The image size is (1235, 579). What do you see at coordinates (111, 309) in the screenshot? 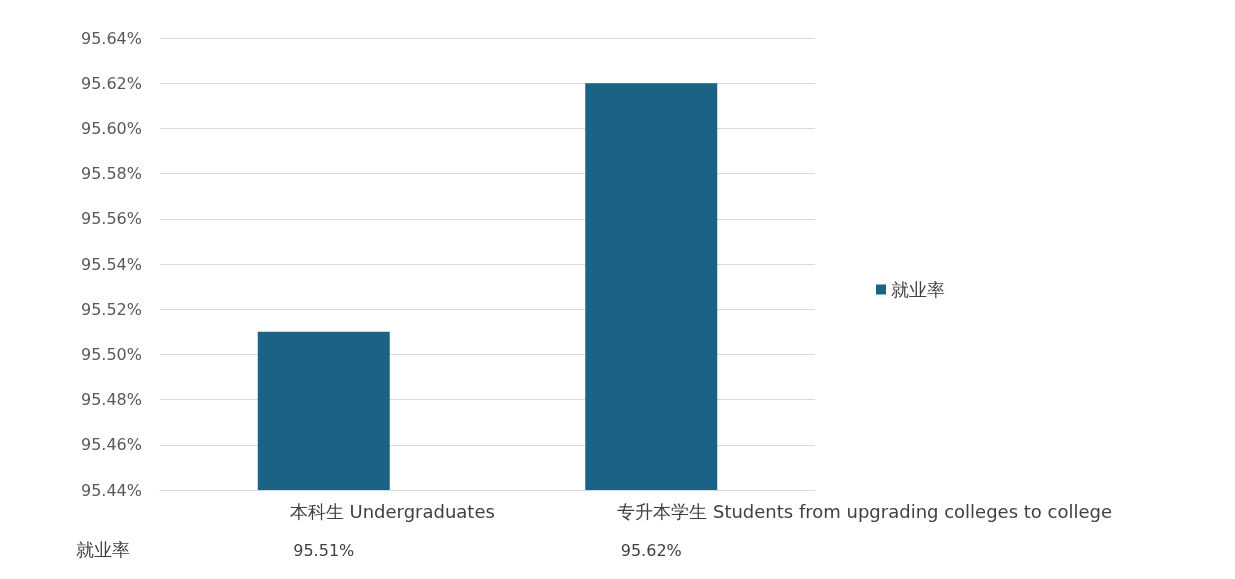
I see `y-tick-label: 95.52%` at bounding box center [111, 309].